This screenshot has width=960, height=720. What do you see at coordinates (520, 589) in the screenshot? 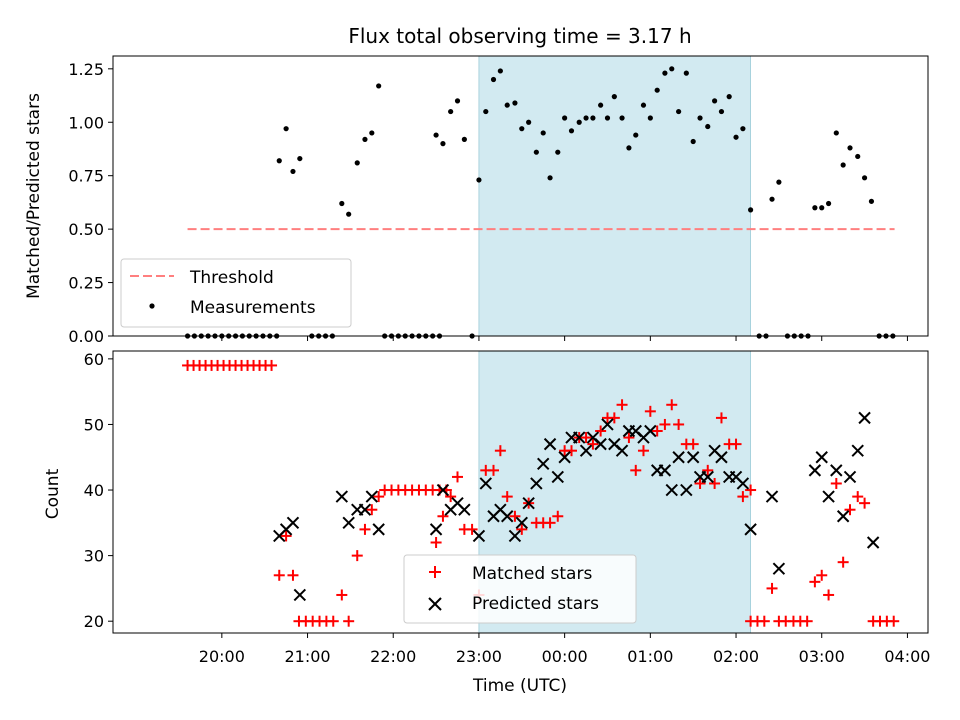
I see `bottom-legend-box` at bounding box center [520, 589].